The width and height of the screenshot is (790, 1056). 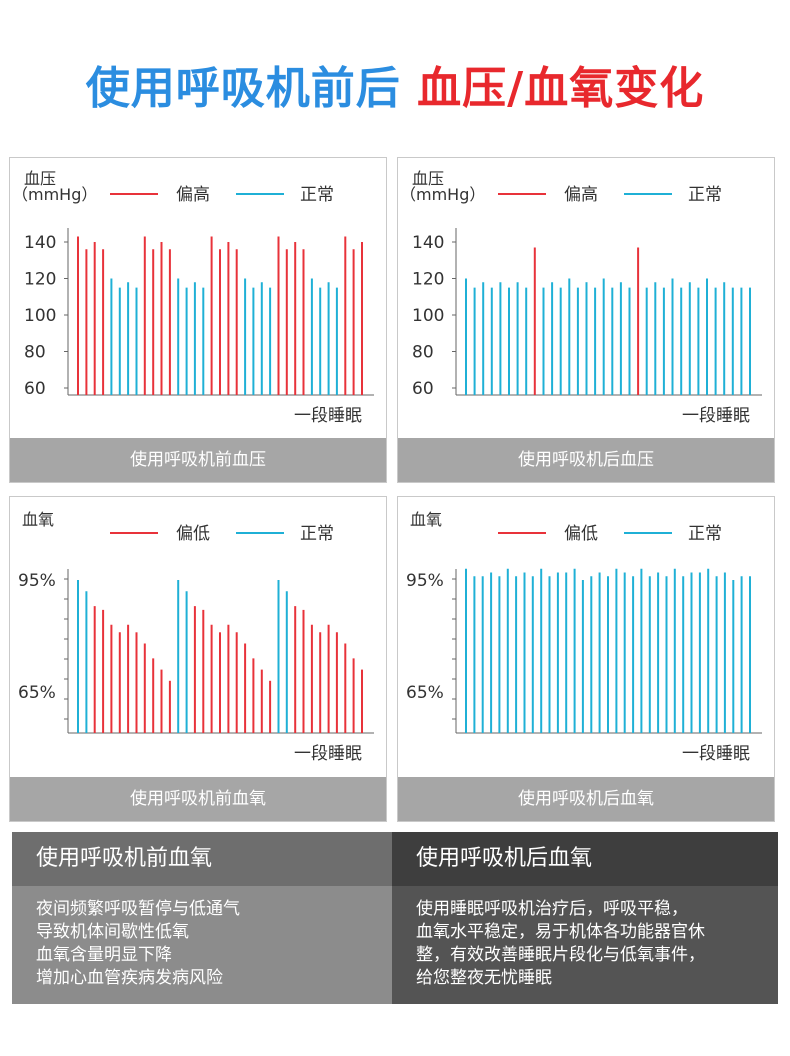 I want to click on chart-caption: 使用呼吸机后血压, so click(x=586, y=460).